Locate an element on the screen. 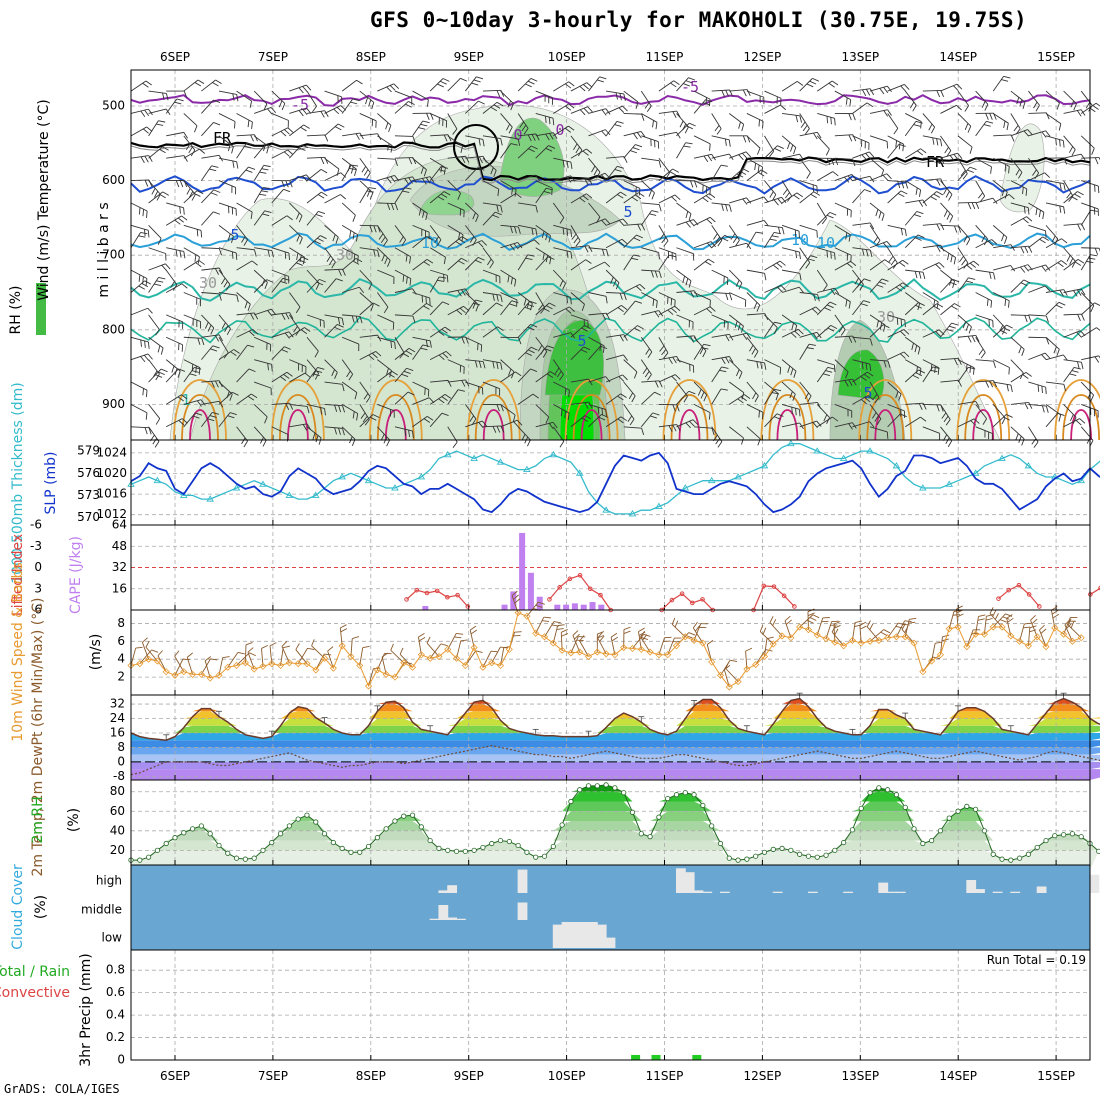 The width and height of the screenshot is (1100, 1100). contour-label: 0 is located at coordinates (517, 135).